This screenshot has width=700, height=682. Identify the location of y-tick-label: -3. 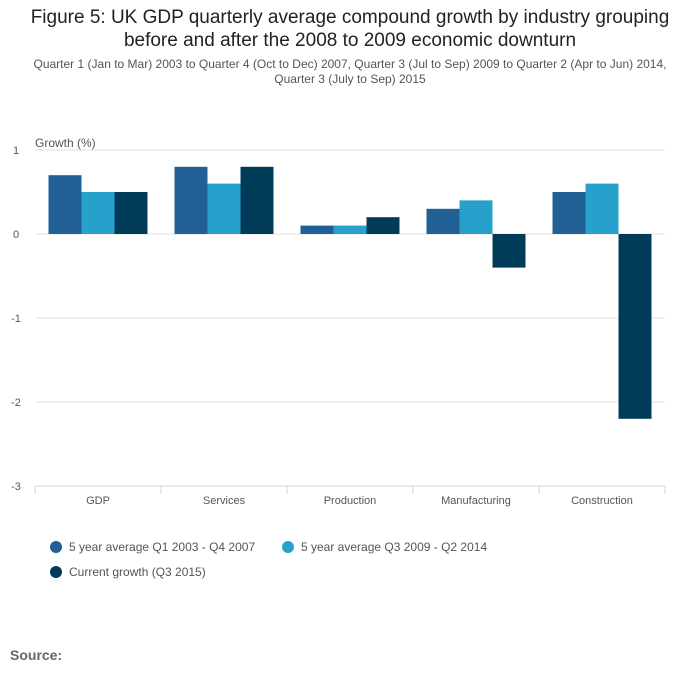
(16, 487).